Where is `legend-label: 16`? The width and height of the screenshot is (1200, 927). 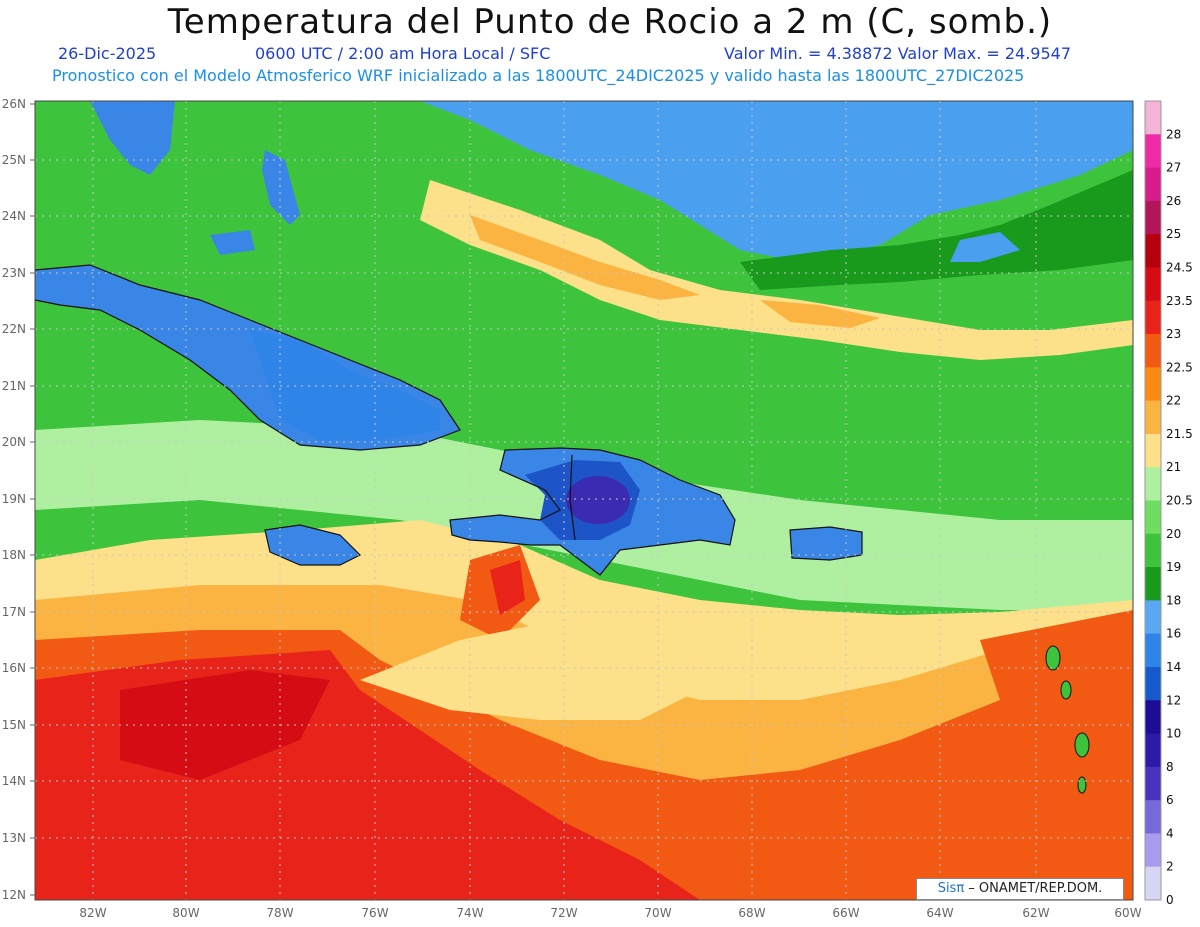 legend-label: 16 is located at coordinates (1173, 634).